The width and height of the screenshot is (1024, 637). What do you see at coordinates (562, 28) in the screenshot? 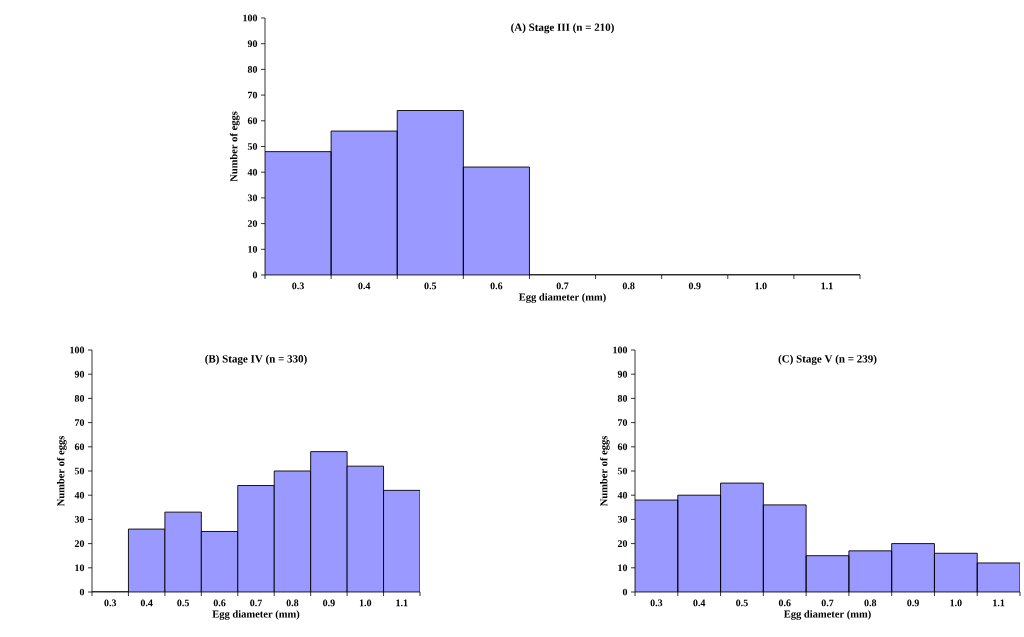
I see `chart-title: (A) Stage III (n = 210)` at bounding box center [562, 28].